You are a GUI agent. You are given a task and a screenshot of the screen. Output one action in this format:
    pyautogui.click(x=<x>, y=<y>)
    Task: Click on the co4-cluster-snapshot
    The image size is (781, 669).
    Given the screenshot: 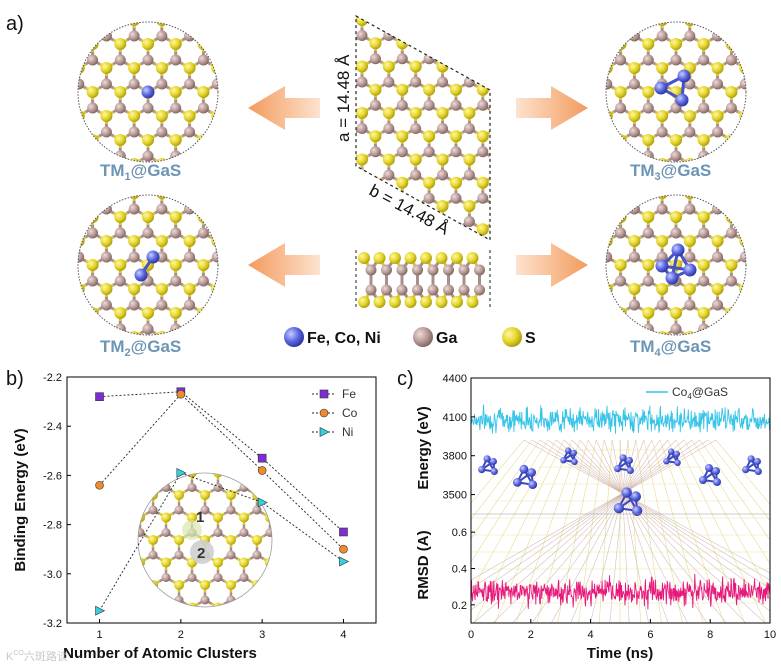 What is the action you would take?
    pyautogui.click(x=672, y=457)
    